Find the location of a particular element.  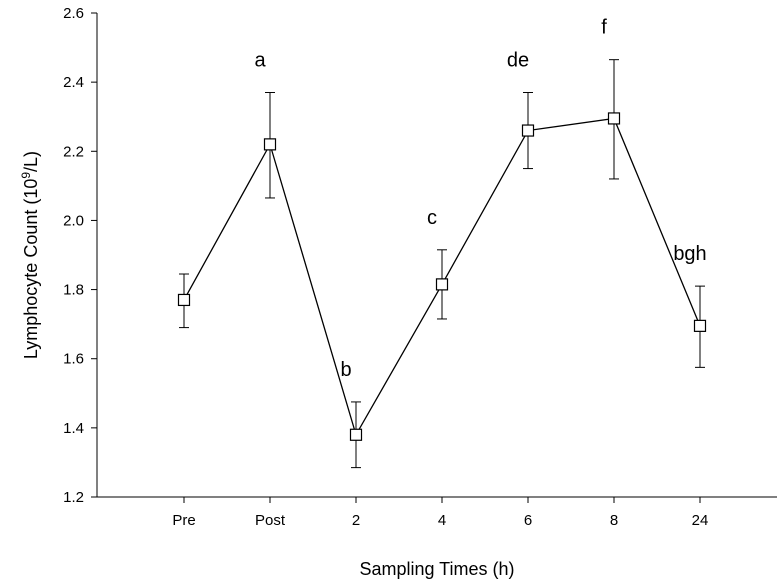

x-tick-label: 2 is located at coordinates (356, 520).